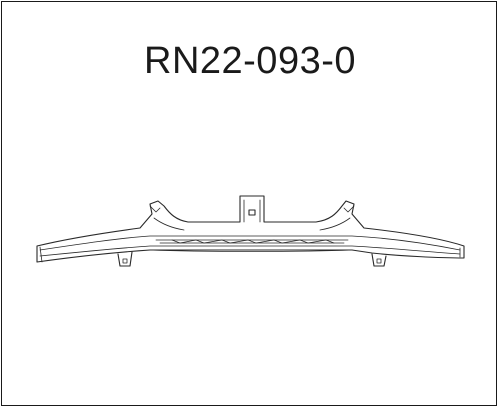 This screenshot has width=500, height=409. Describe the element at coordinates (41, 254) in the screenshot. I see `left-end-cap` at that location.